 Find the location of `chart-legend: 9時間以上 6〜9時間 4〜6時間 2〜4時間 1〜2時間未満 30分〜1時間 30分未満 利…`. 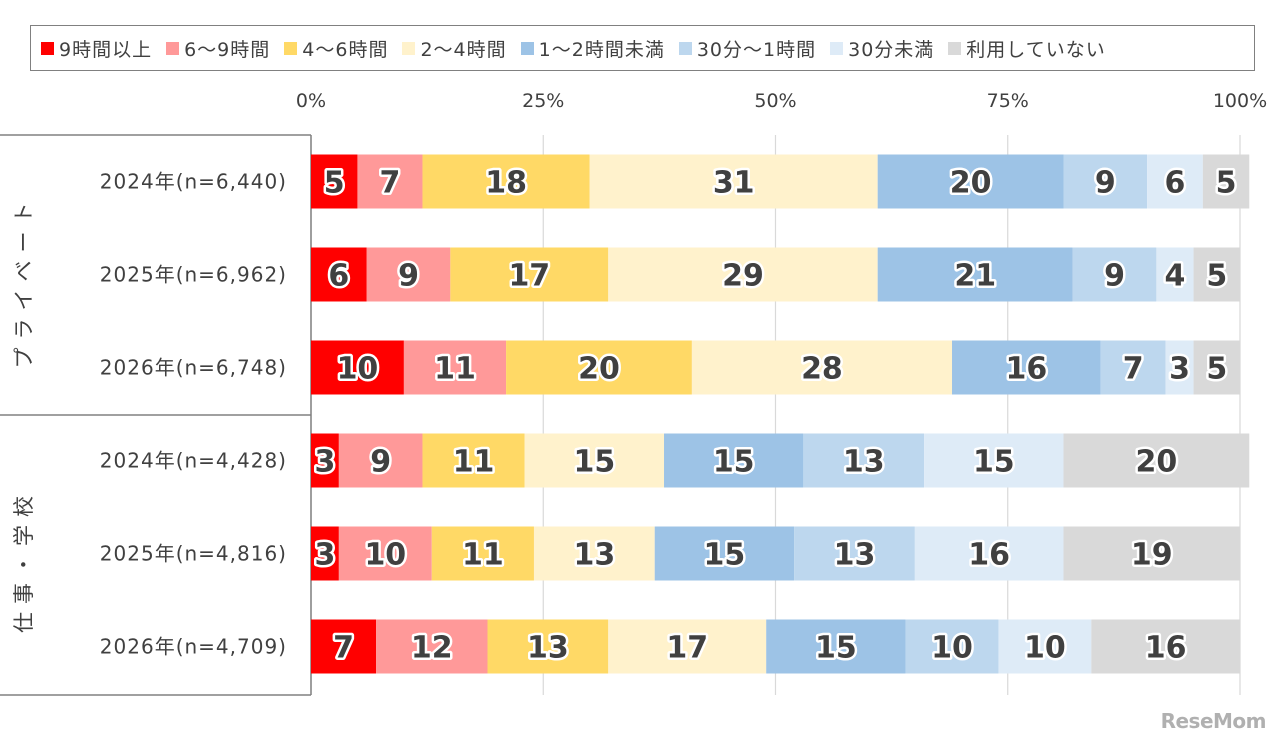

chart-legend: 9時間以上 6〜9時間 4〜6時間 2〜4時間 1〜2時間未満 30分〜1時間 30分未満 利… is located at coordinates (642, 48).